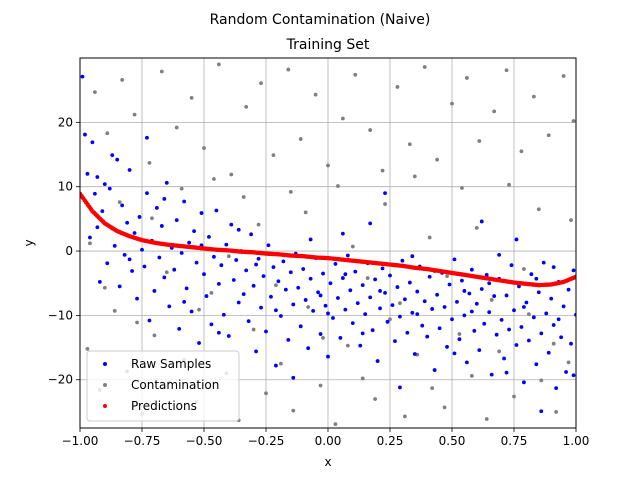  What do you see at coordinates (452, 441) in the screenshot?
I see `x-tick-label: 0.50` at bounding box center [452, 441].